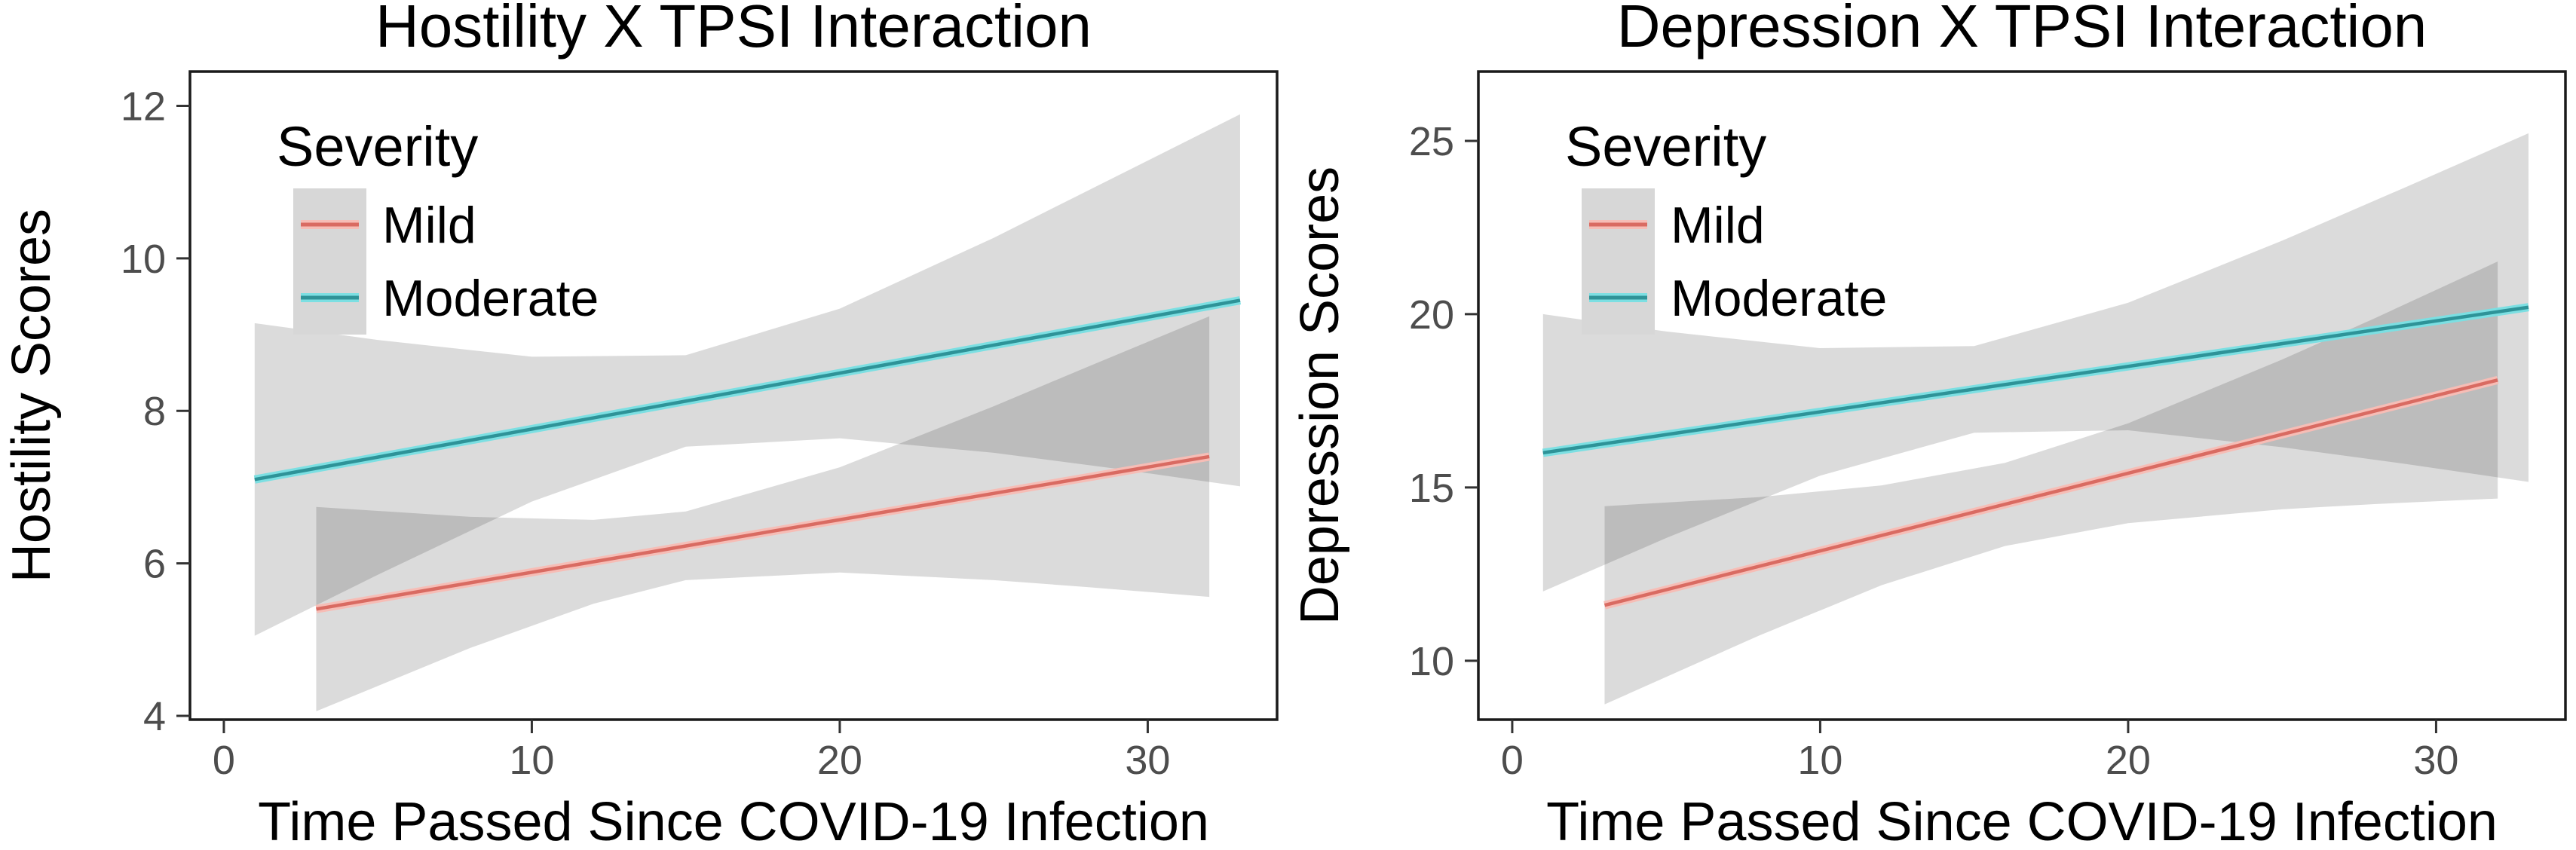 The image size is (2576, 850). I want to click on y-tick-label: 8, so click(154, 411).